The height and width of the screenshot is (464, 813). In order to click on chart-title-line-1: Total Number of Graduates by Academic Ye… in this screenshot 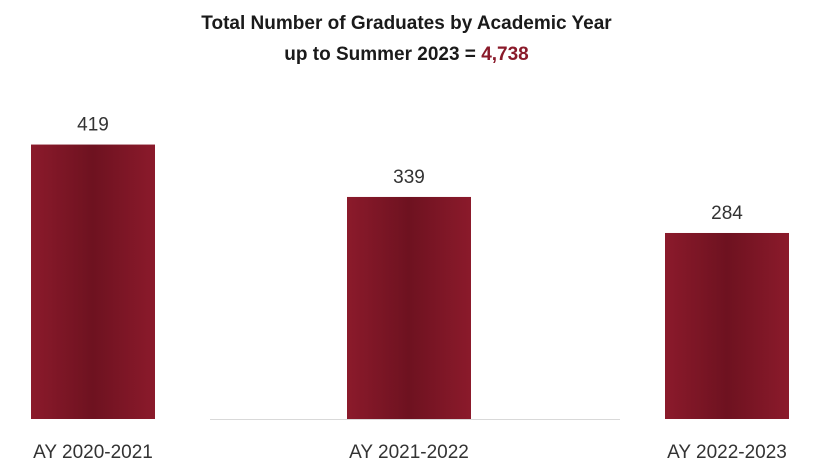, I will do `click(406, 23)`.